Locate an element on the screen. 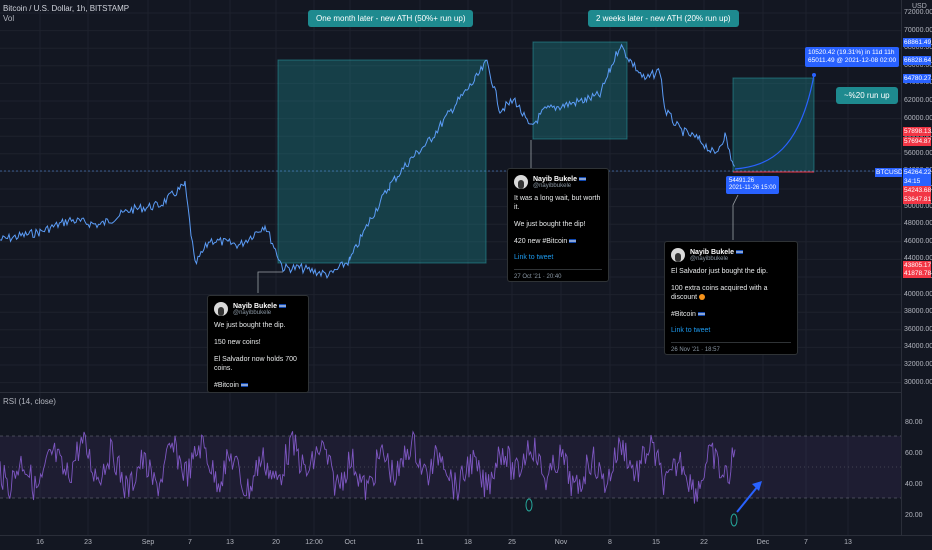  tweet-text: 420 new #Bitcoin is located at coordinates (558, 241).